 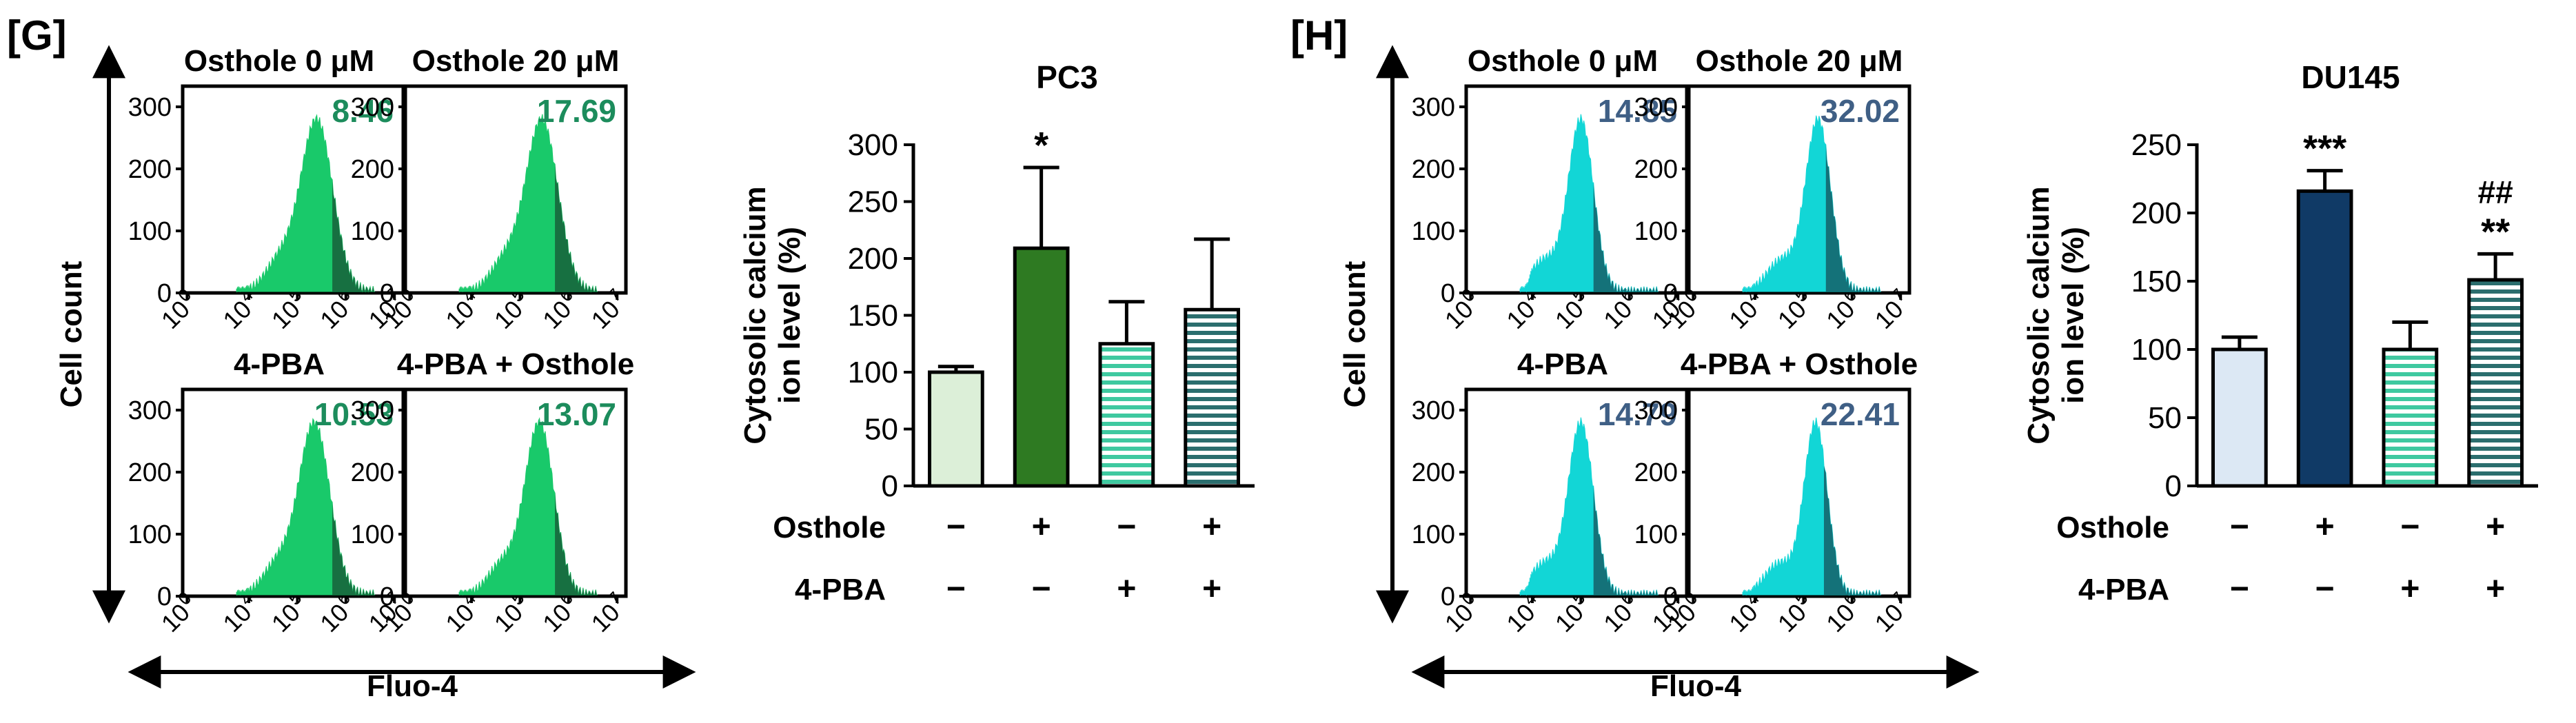 What do you see at coordinates (2495, 192) in the screenshot?
I see `significance-mark-2: ##` at bounding box center [2495, 192].